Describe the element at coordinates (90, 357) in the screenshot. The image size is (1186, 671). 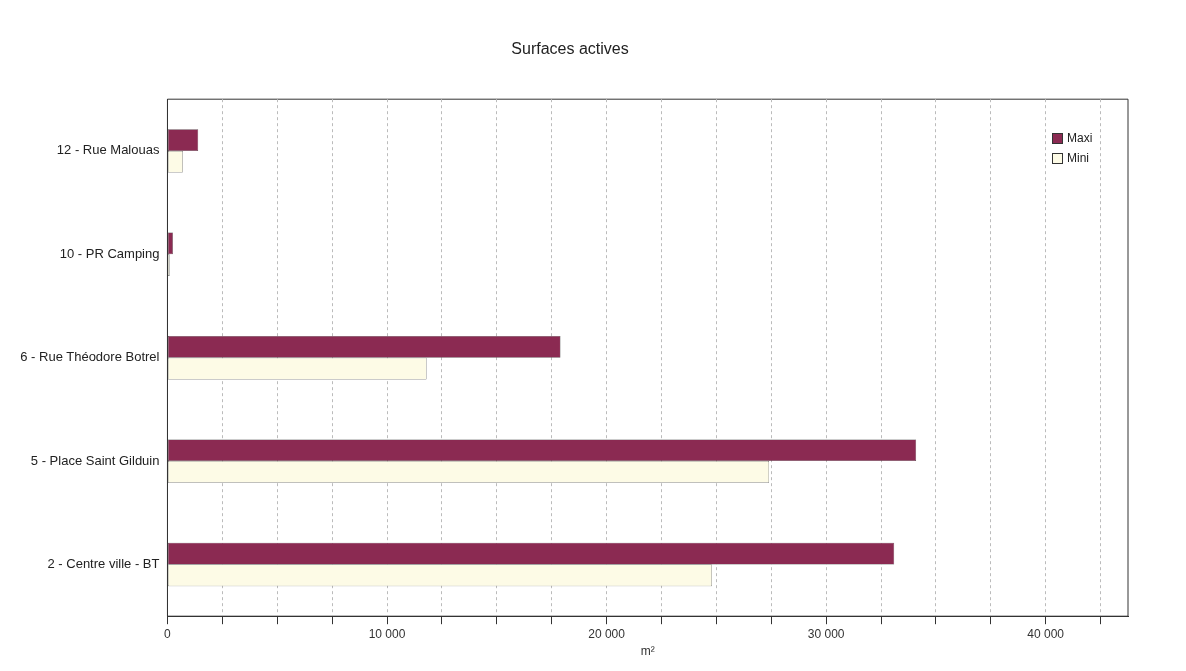
I see `y-tick-label: 6 - Rue Théodore Botrel` at that location.